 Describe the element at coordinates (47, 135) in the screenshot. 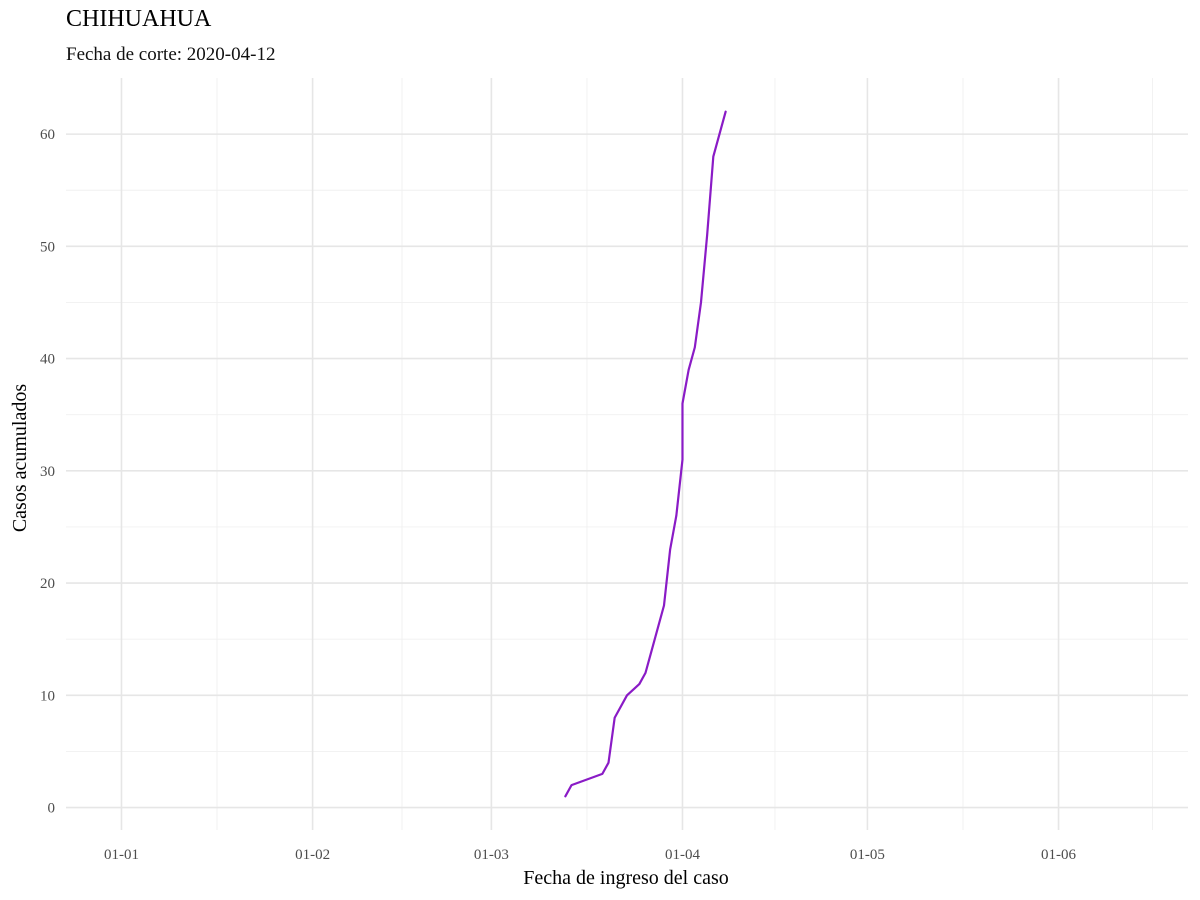

I see `y-tick-label: 60` at that location.